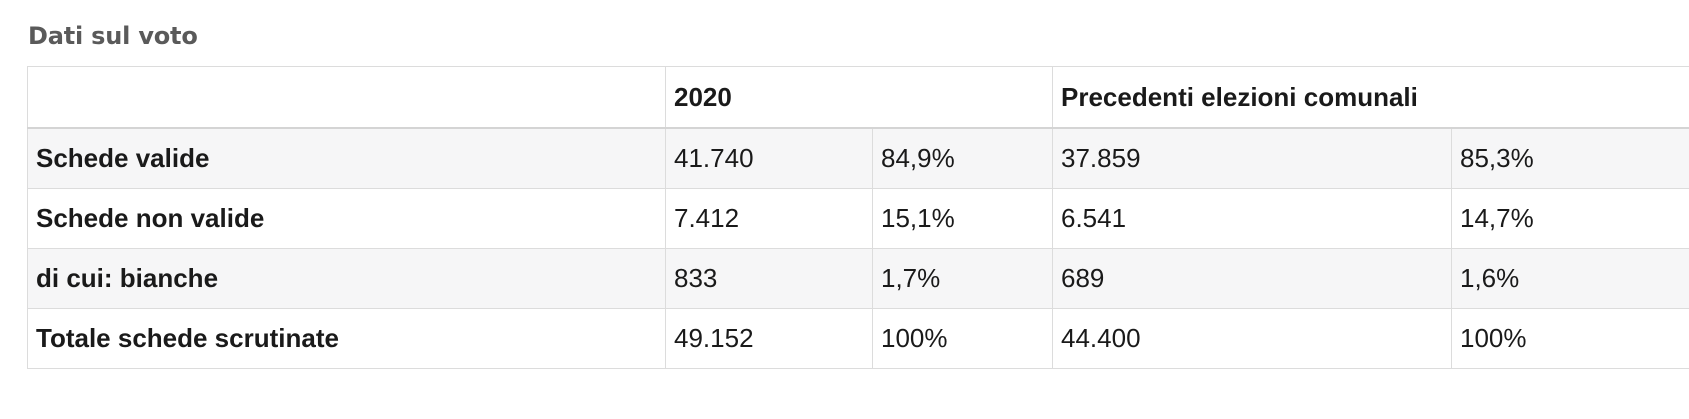 Image resolution: width=1689 pixels, height=419 pixels. What do you see at coordinates (346, 218) in the screenshot?
I see `row-label: Schede non valide` at bounding box center [346, 218].